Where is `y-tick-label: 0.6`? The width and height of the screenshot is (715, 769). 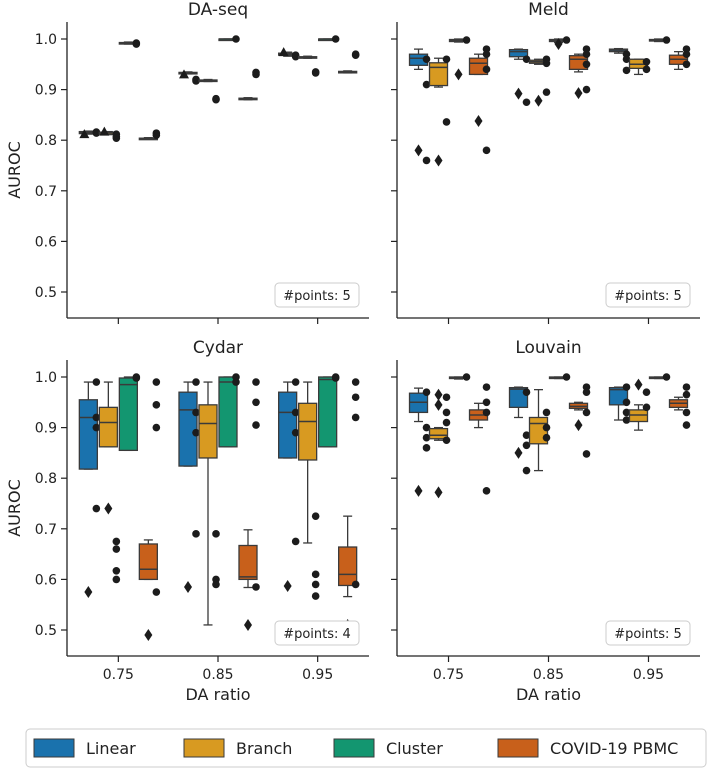 y-tick-label: 0.6 is located at coordinates (46, 580).